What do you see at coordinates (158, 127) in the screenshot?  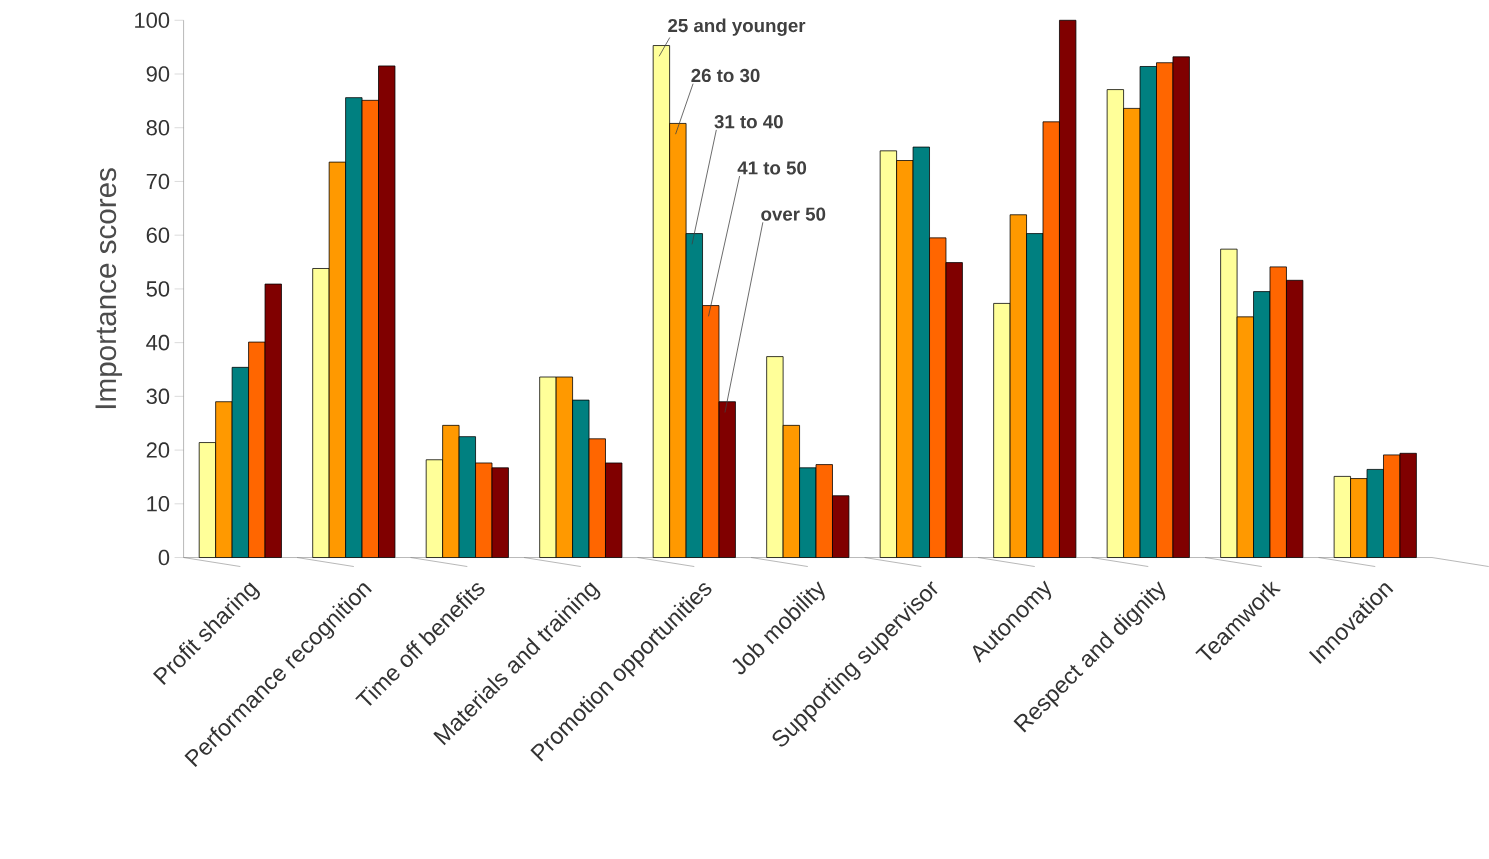 I see `y-tick-label: 80` at bounding box center [158, 127].